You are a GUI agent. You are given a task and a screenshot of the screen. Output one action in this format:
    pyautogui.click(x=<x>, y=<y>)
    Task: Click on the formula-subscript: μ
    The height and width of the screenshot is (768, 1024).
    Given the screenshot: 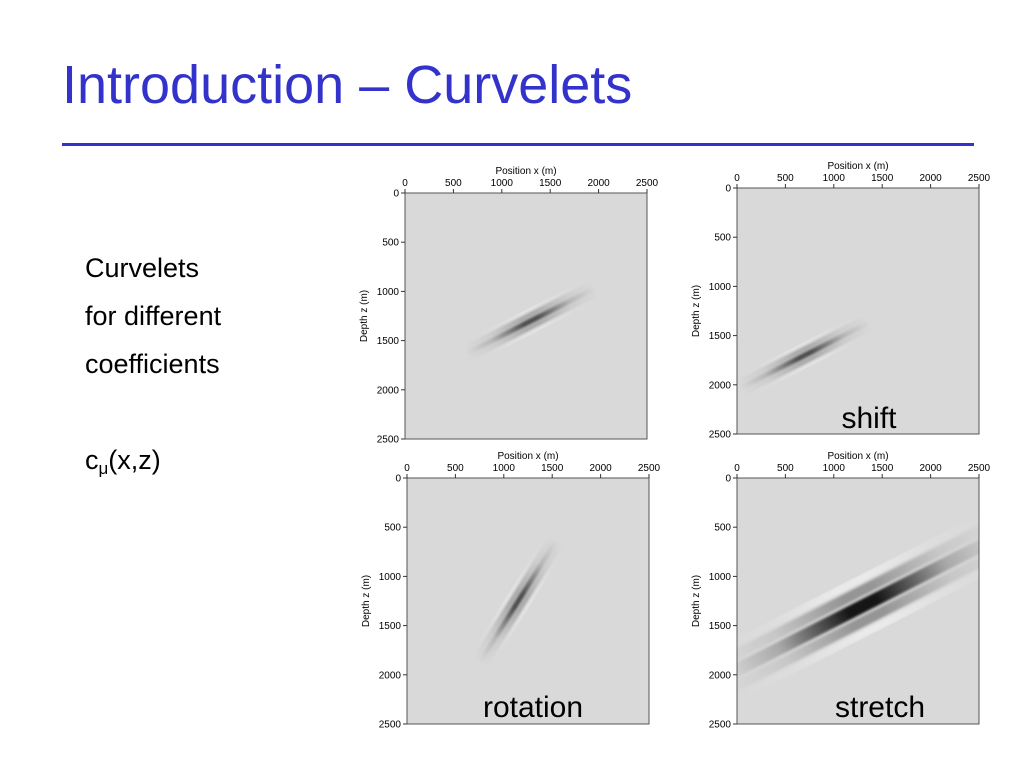 What is the action you would take?
    pyautogui.click(x=103, y=468)
    